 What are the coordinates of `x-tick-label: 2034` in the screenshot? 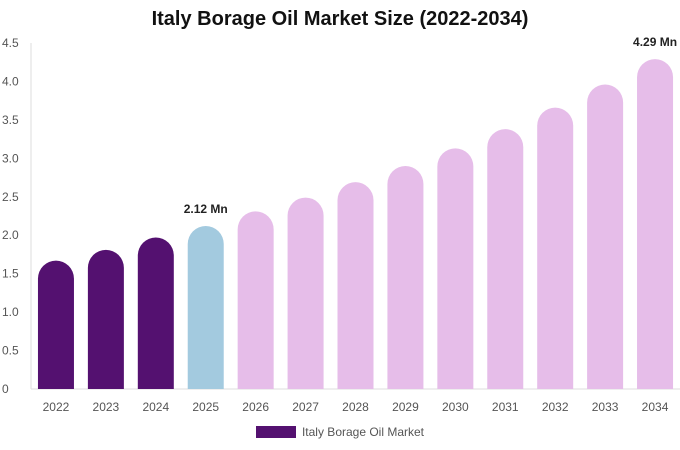 It's located at (655, 407).